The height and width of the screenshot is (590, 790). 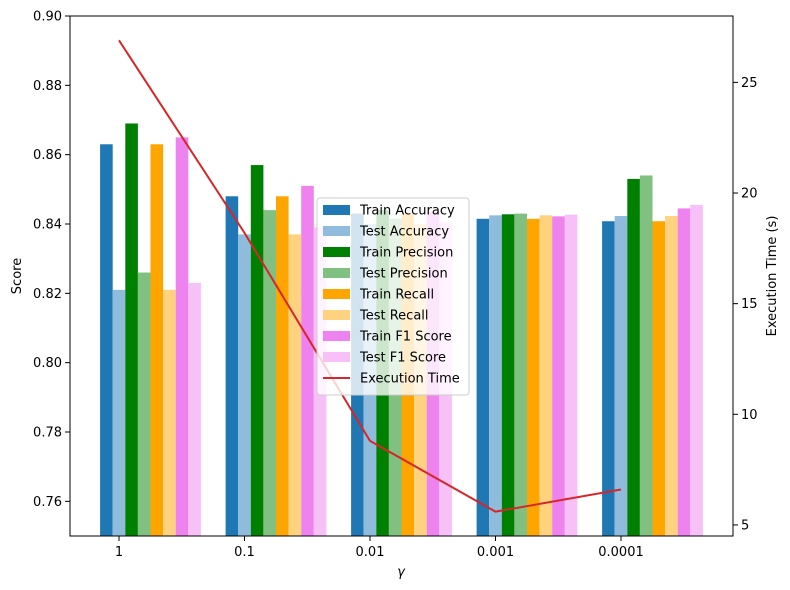 I want to click on legend-swatch-train-recall, so click(x=336, y=294).